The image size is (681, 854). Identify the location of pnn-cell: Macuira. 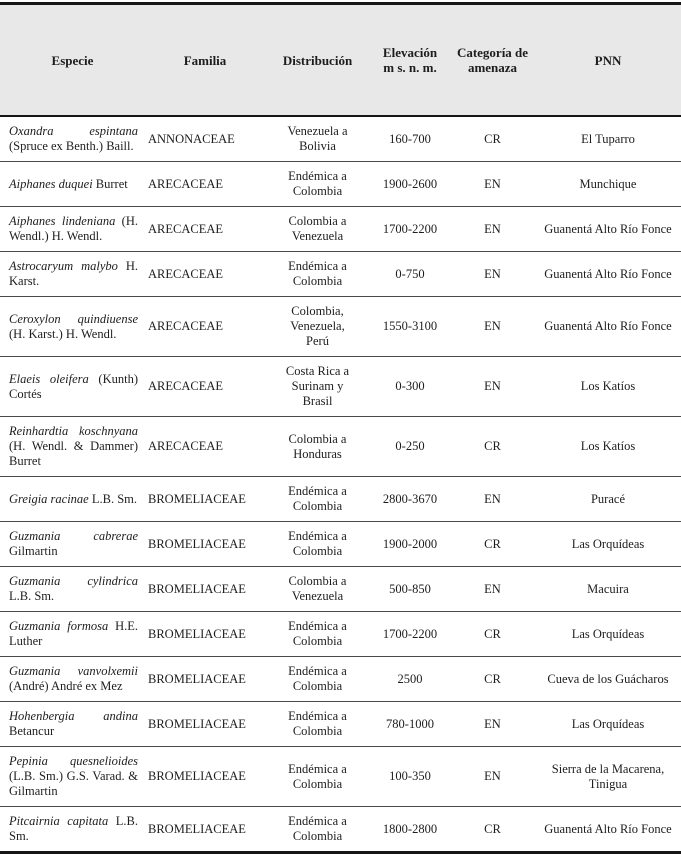
(608, 589).